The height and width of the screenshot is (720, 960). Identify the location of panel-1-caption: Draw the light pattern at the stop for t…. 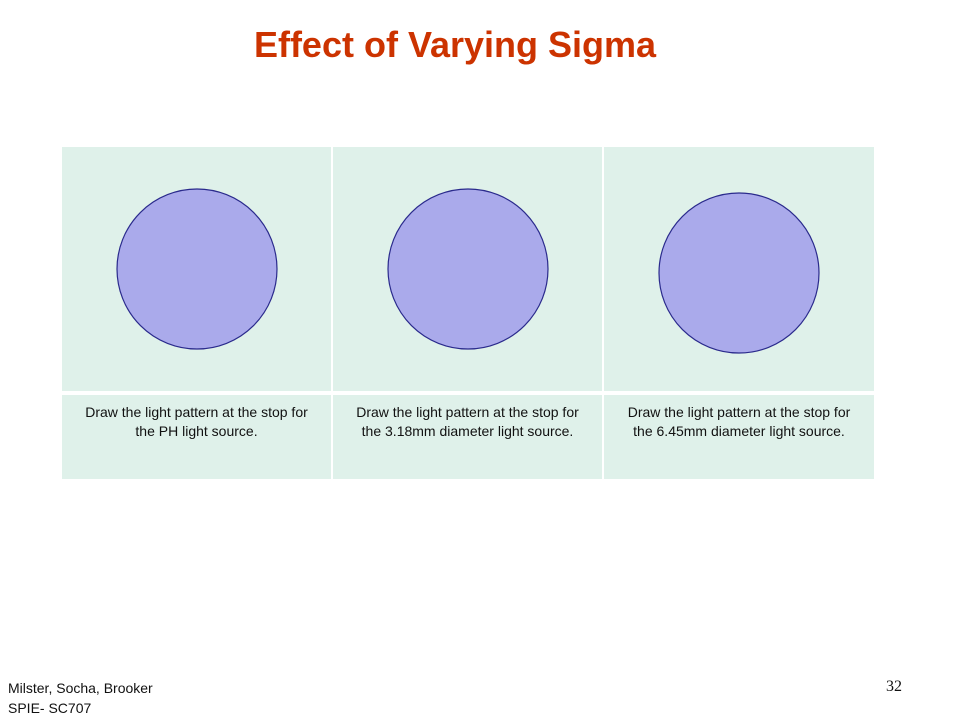
(196, 437).